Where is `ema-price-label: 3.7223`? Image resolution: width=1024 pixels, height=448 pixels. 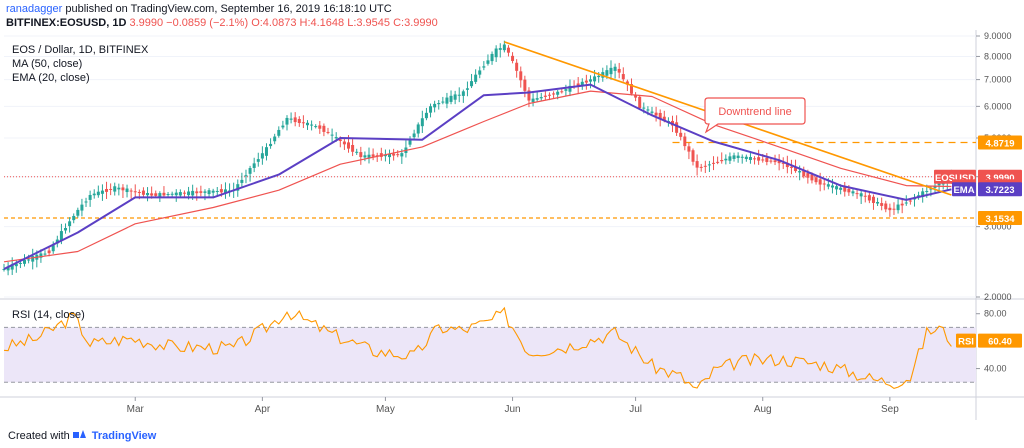
ema-price-label: 3.7223 is located at coordinates (999, 190).